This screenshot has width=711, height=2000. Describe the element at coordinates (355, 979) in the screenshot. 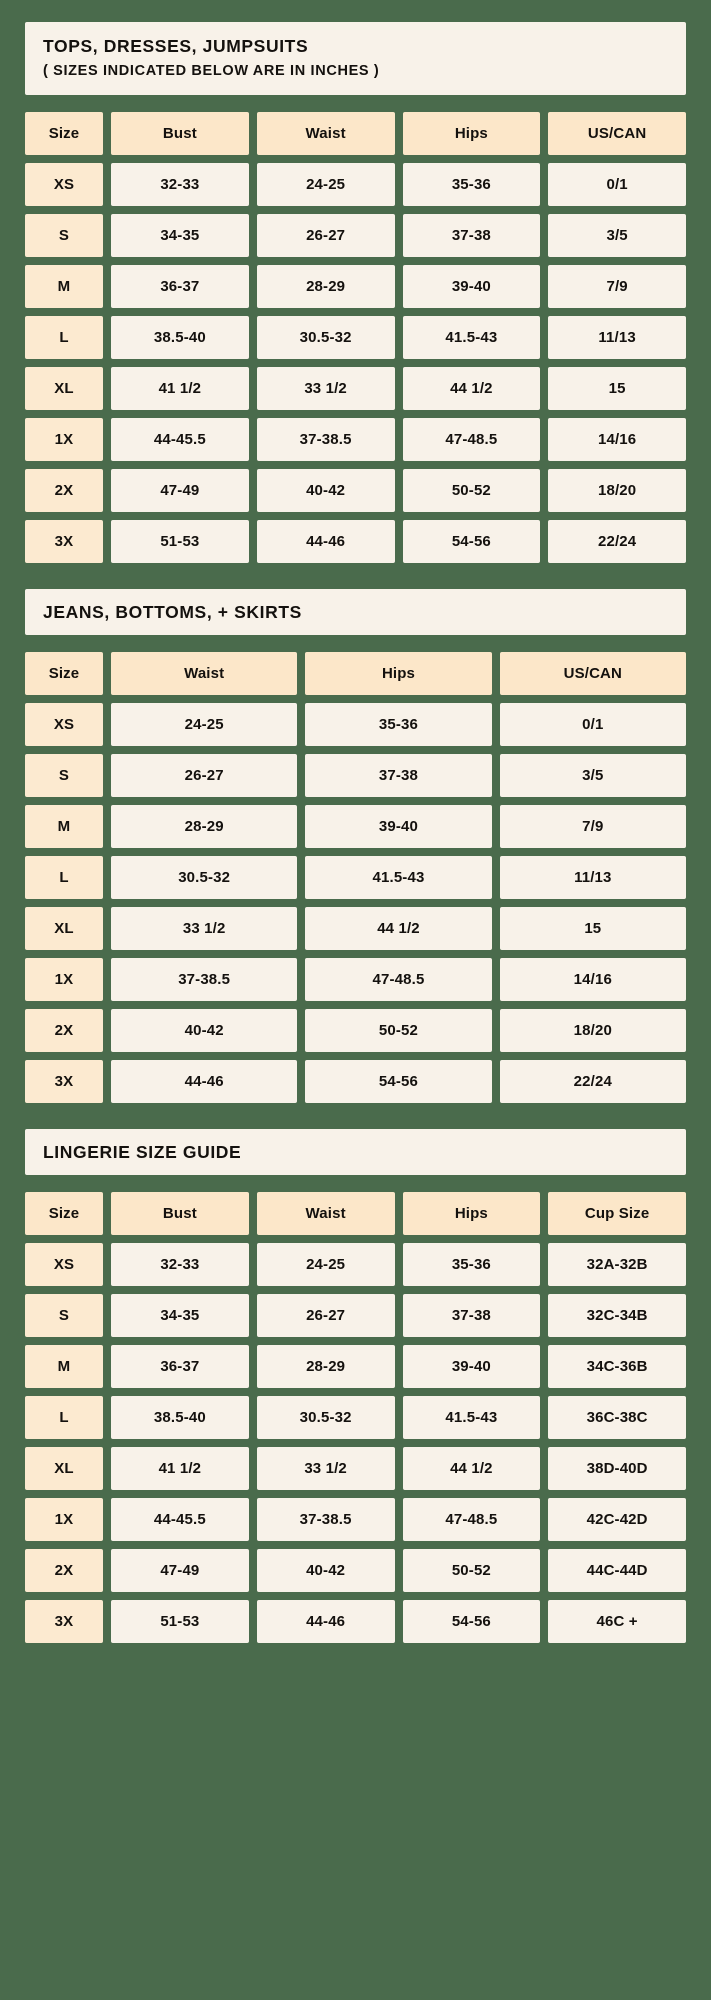

I see `table-row: 1X 37-38.5 47-48.5 14/16` at that location.